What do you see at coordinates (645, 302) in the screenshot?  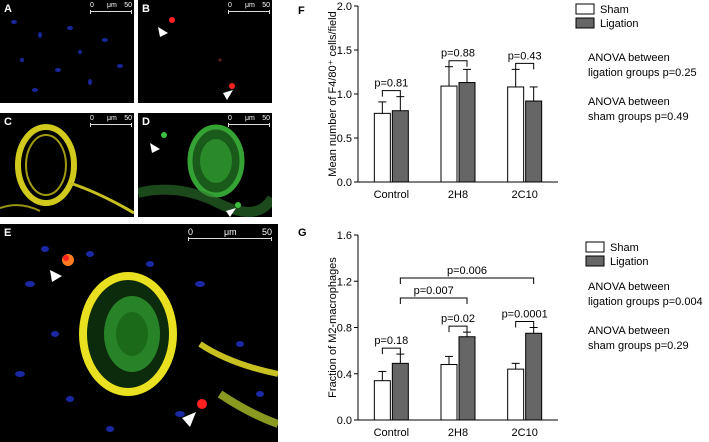 I see `anova-text: ligation groups p=0.004` at bounding box center [645, 302].